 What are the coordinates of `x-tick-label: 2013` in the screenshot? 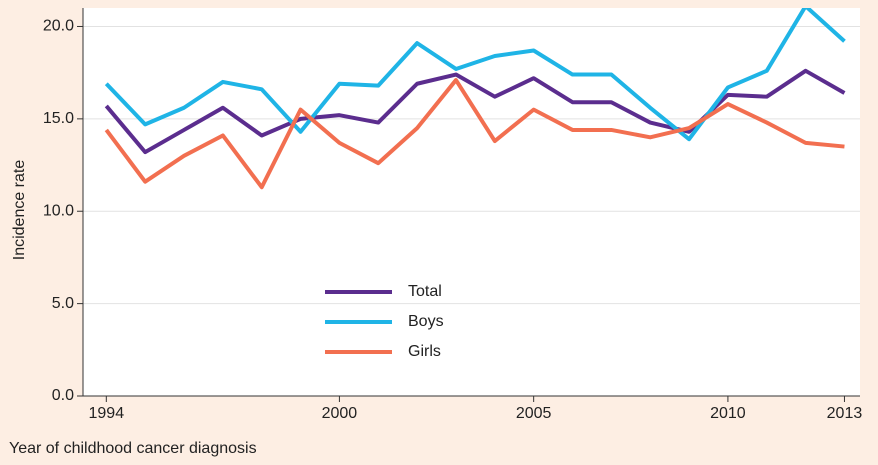 It's located at (845, 413).